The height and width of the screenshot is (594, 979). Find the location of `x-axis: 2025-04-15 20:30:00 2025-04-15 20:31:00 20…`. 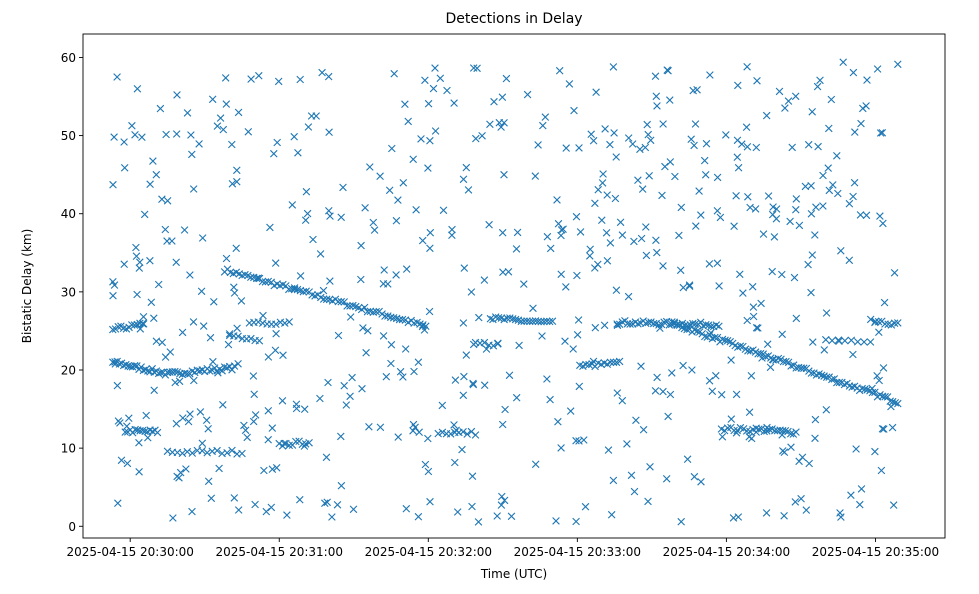

x-axis: 2025-04-15 20:30:00 2025-04-15 20:31:00 20… is located at coordinates (502, 548).